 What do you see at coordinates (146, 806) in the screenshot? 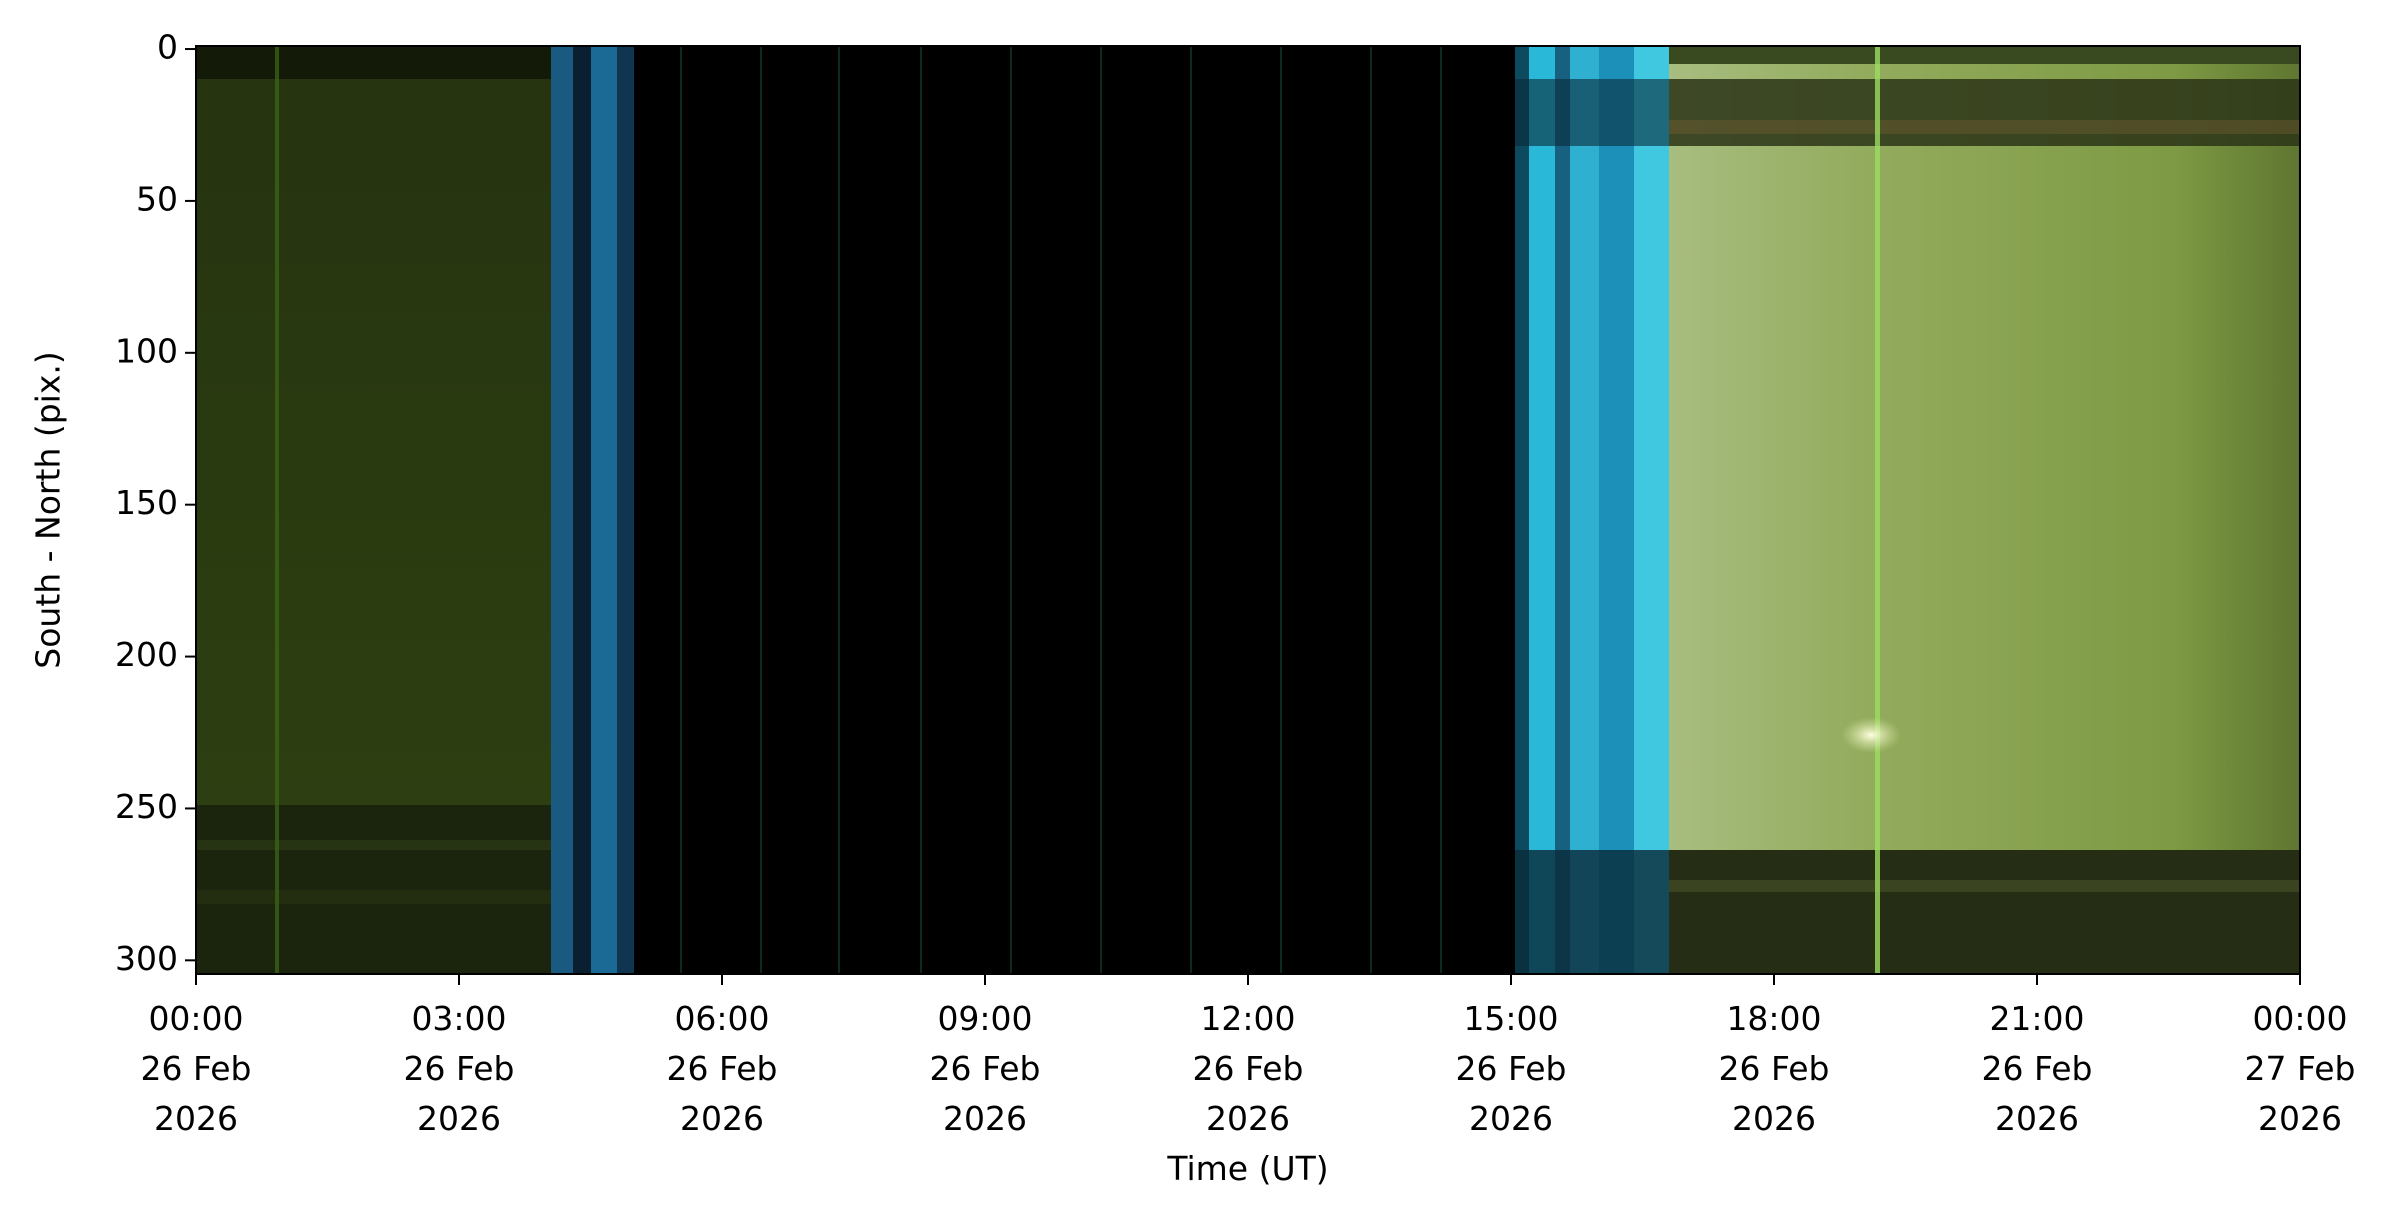
I see `y-tick-label: 250` at bounding box center [146, 806].